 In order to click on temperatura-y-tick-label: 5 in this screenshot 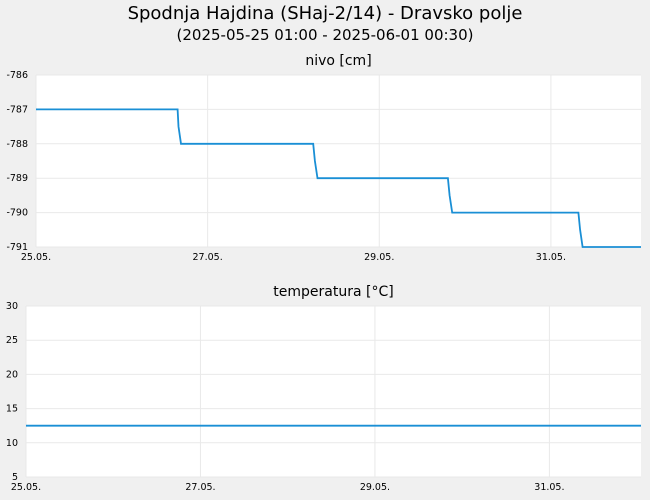, I will do `click(15, 477)`.